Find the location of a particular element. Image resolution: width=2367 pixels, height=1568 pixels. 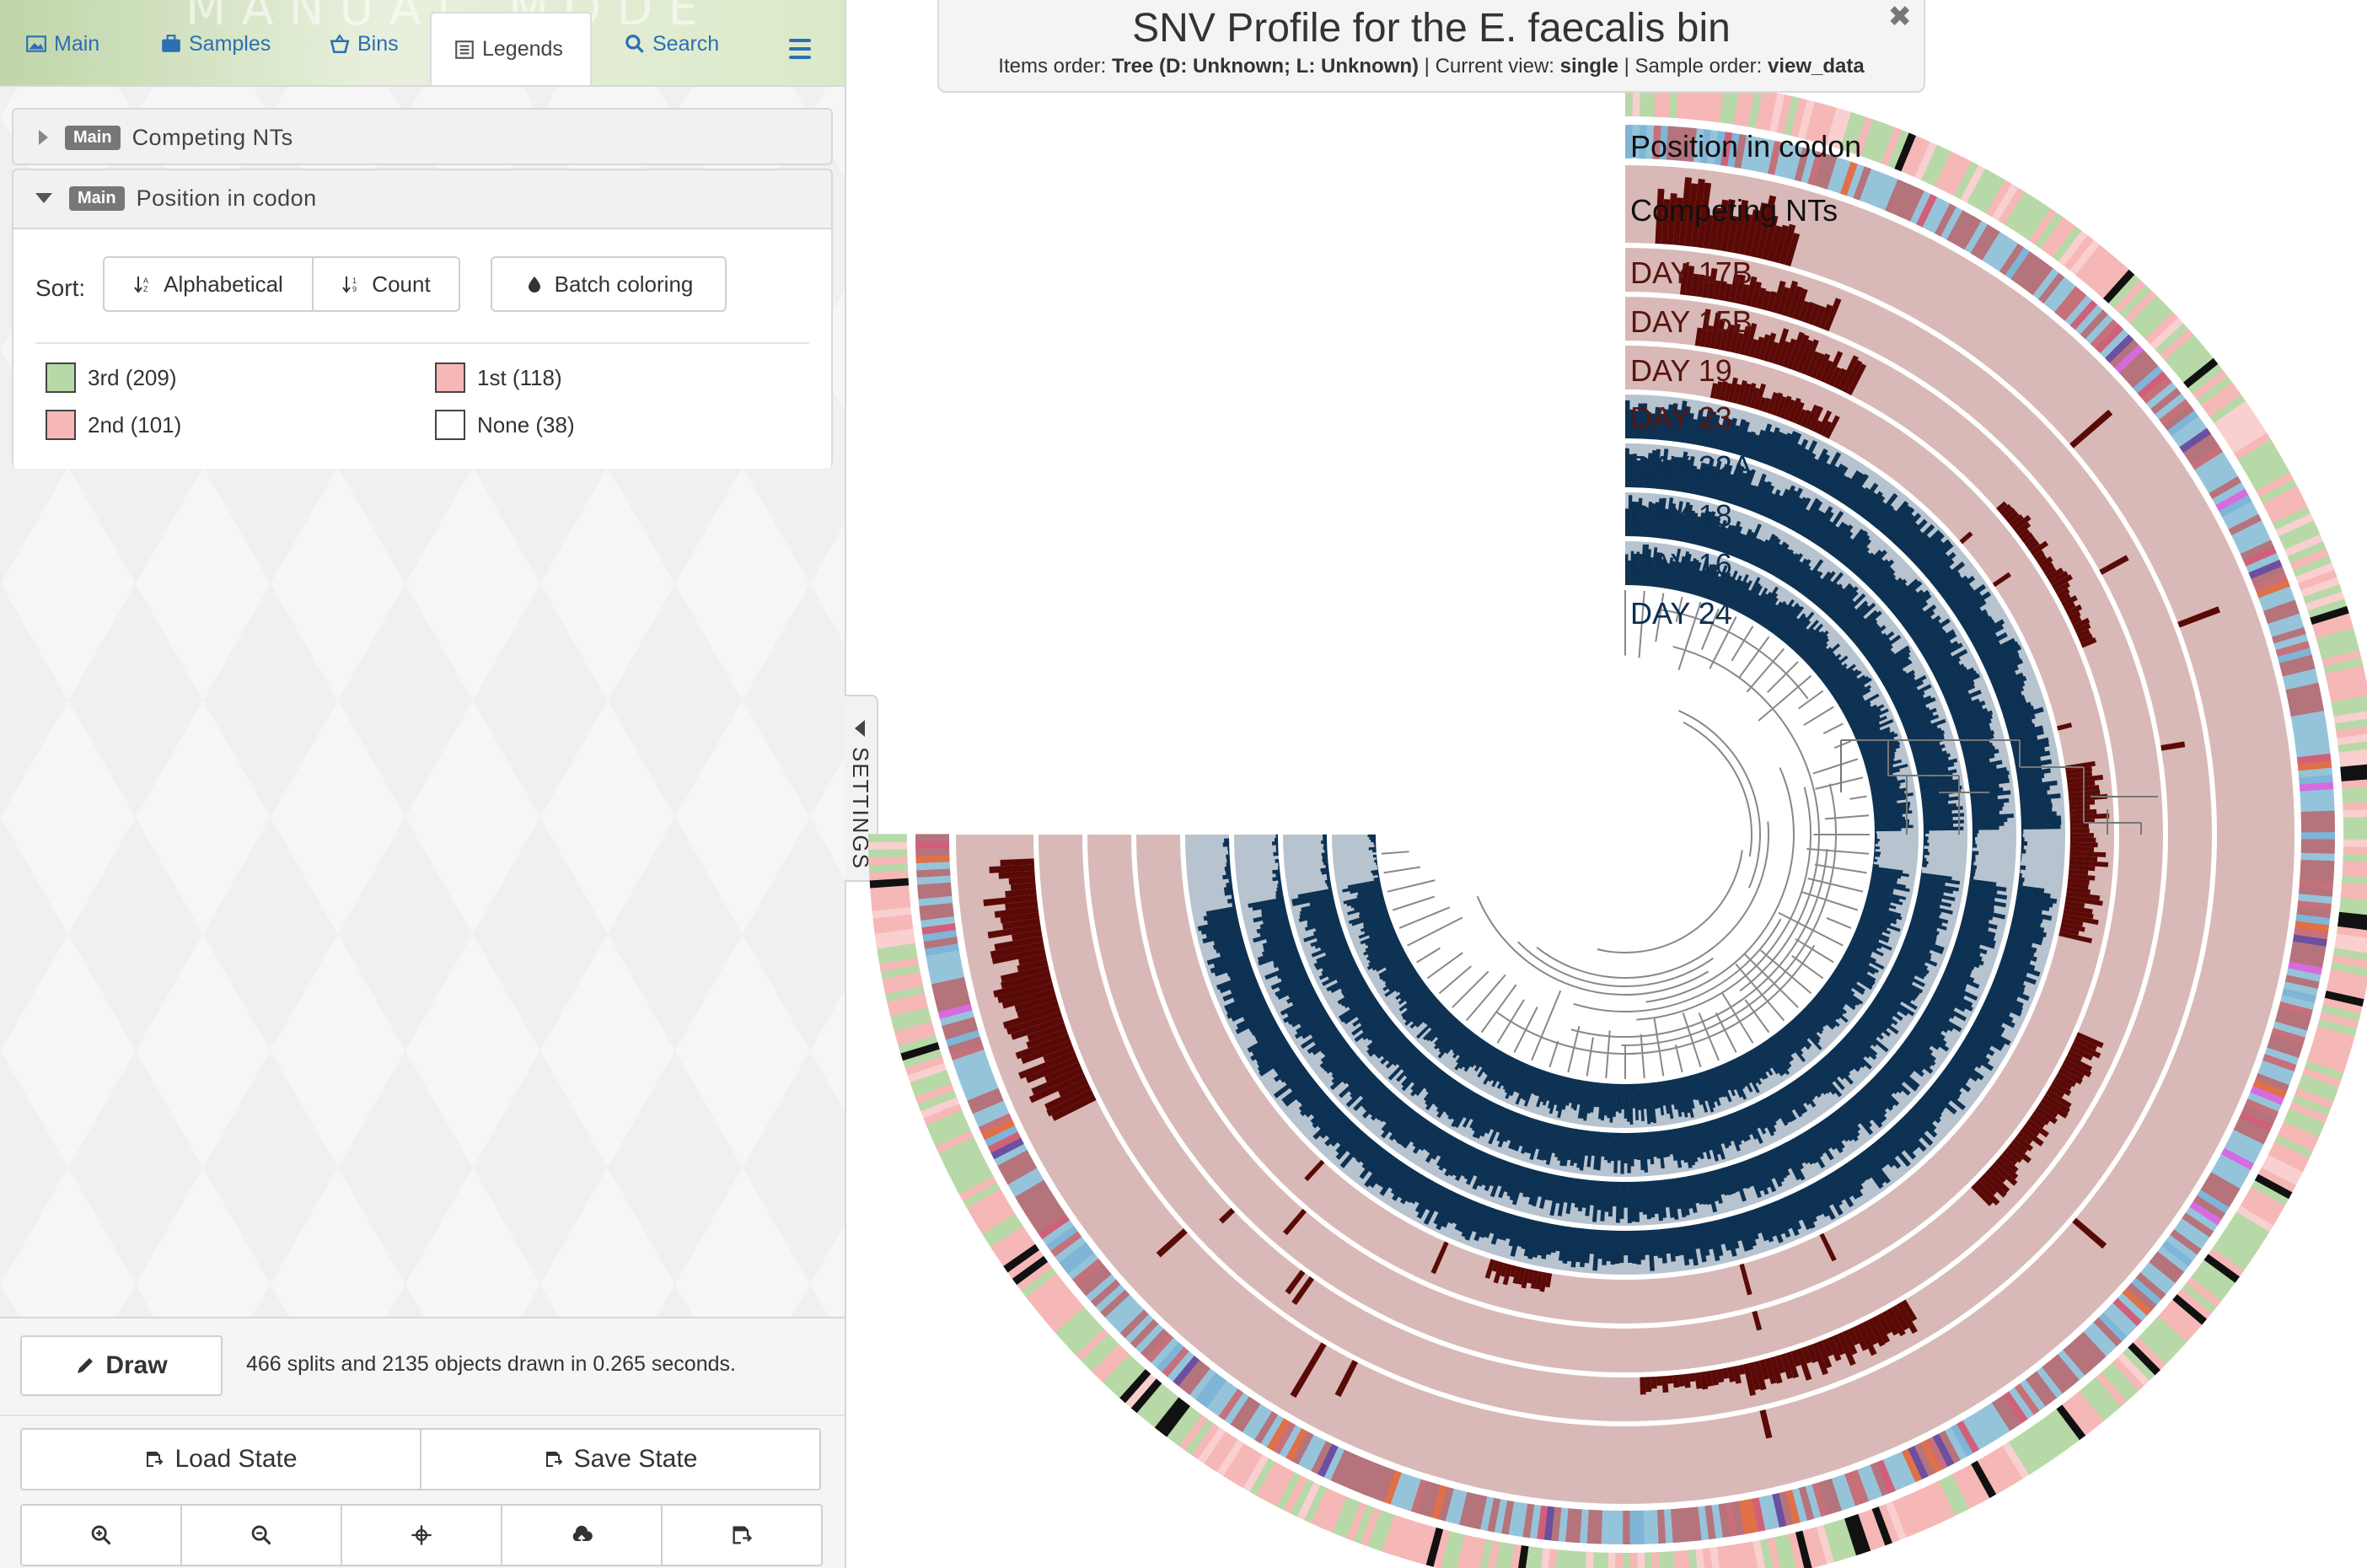

close-icon: ✖ is located at coordinates (1900, 17).